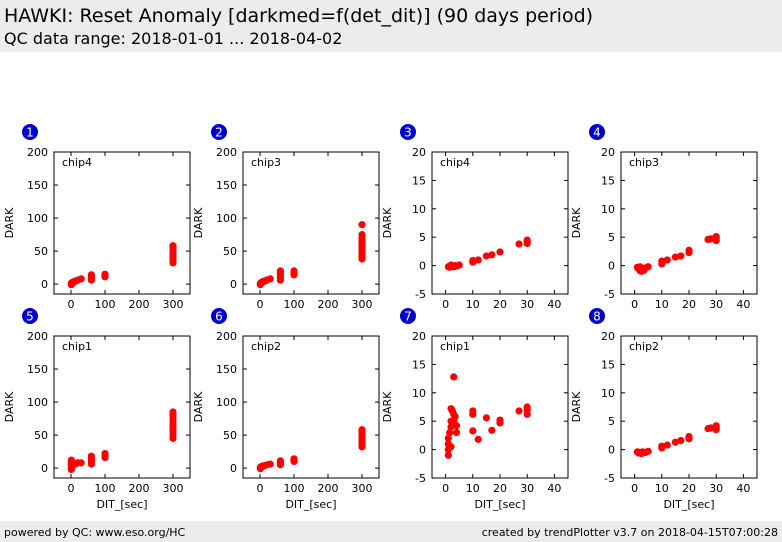 The image size is (782, 542). Describe the element at coordinates (219, 317) in the screenshot. I see `panel-number-text: 6` at that location.